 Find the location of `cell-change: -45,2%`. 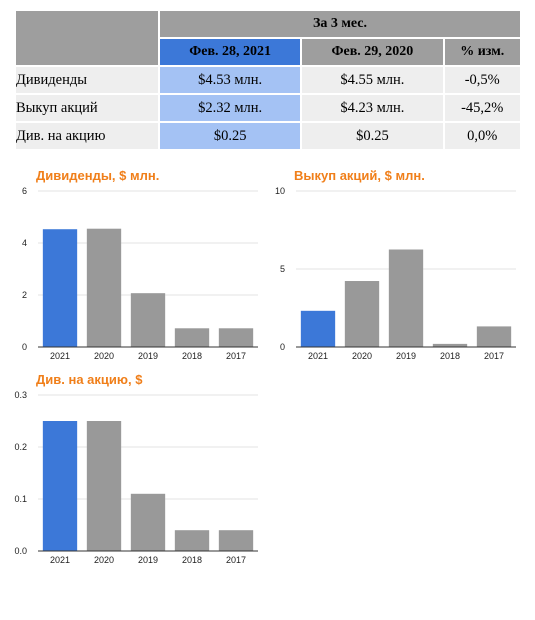

cell-change: -45,2% is located at coordinates (482, 108).